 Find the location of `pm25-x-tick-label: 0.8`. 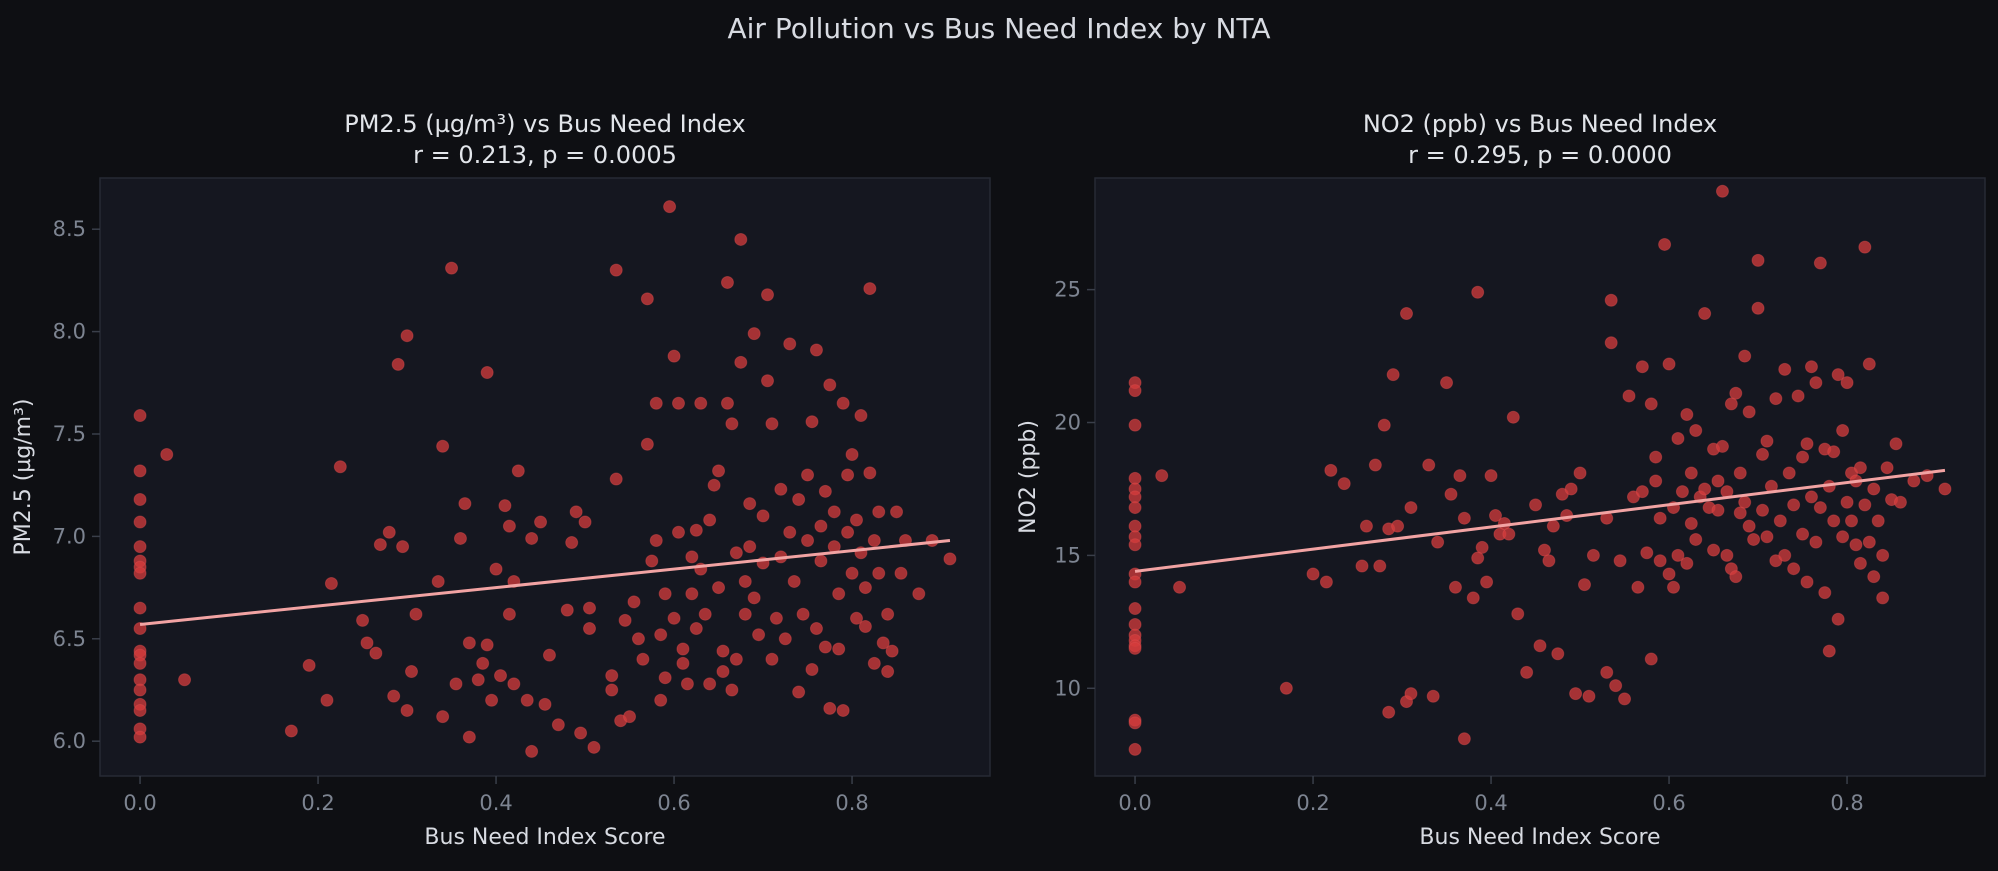

pm25-x-tick-label: 0.8 is located at coordinates (851, 803).